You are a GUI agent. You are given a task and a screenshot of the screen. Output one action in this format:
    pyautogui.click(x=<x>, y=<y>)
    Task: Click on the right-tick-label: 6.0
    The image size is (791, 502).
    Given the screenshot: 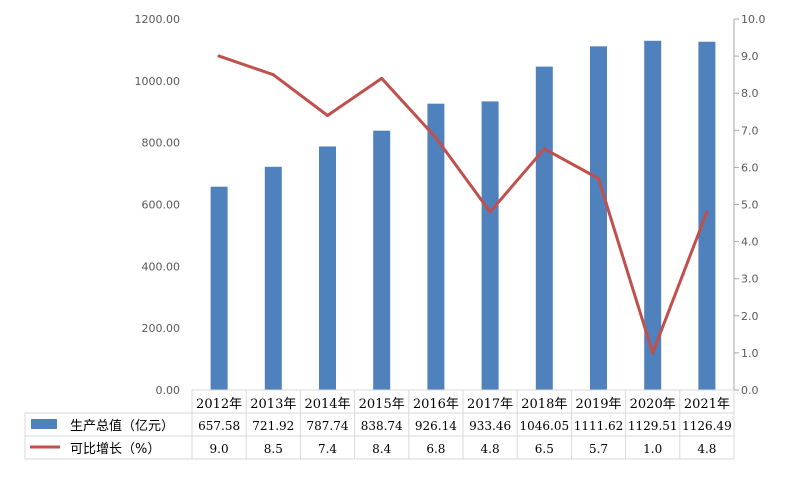 What is the action you would take?
    pyautogui.click(x=750, y=167)
    